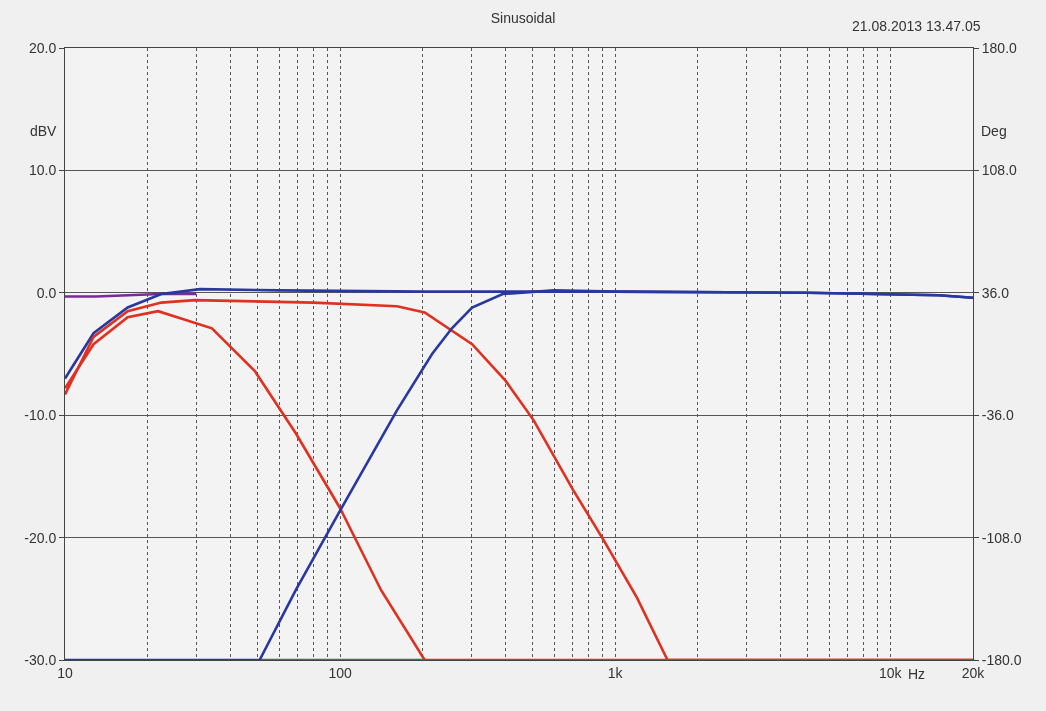 Image resolution: width=1046 pixels, height=711 pixels. Describe the element at coordinates (890, 672) in the screenshot. I see `x-tick-label: 10k` at that location.